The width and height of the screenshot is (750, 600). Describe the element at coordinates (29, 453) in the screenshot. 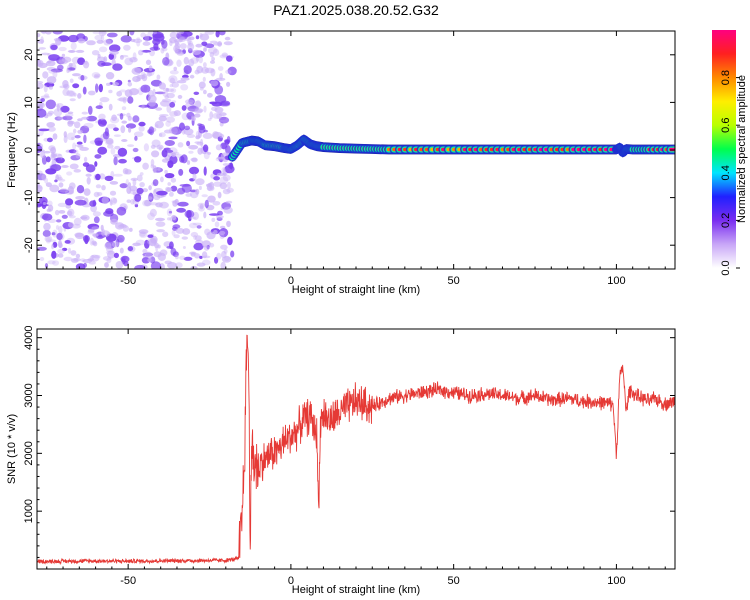

I see `y-tick-label: 2000` at that location.